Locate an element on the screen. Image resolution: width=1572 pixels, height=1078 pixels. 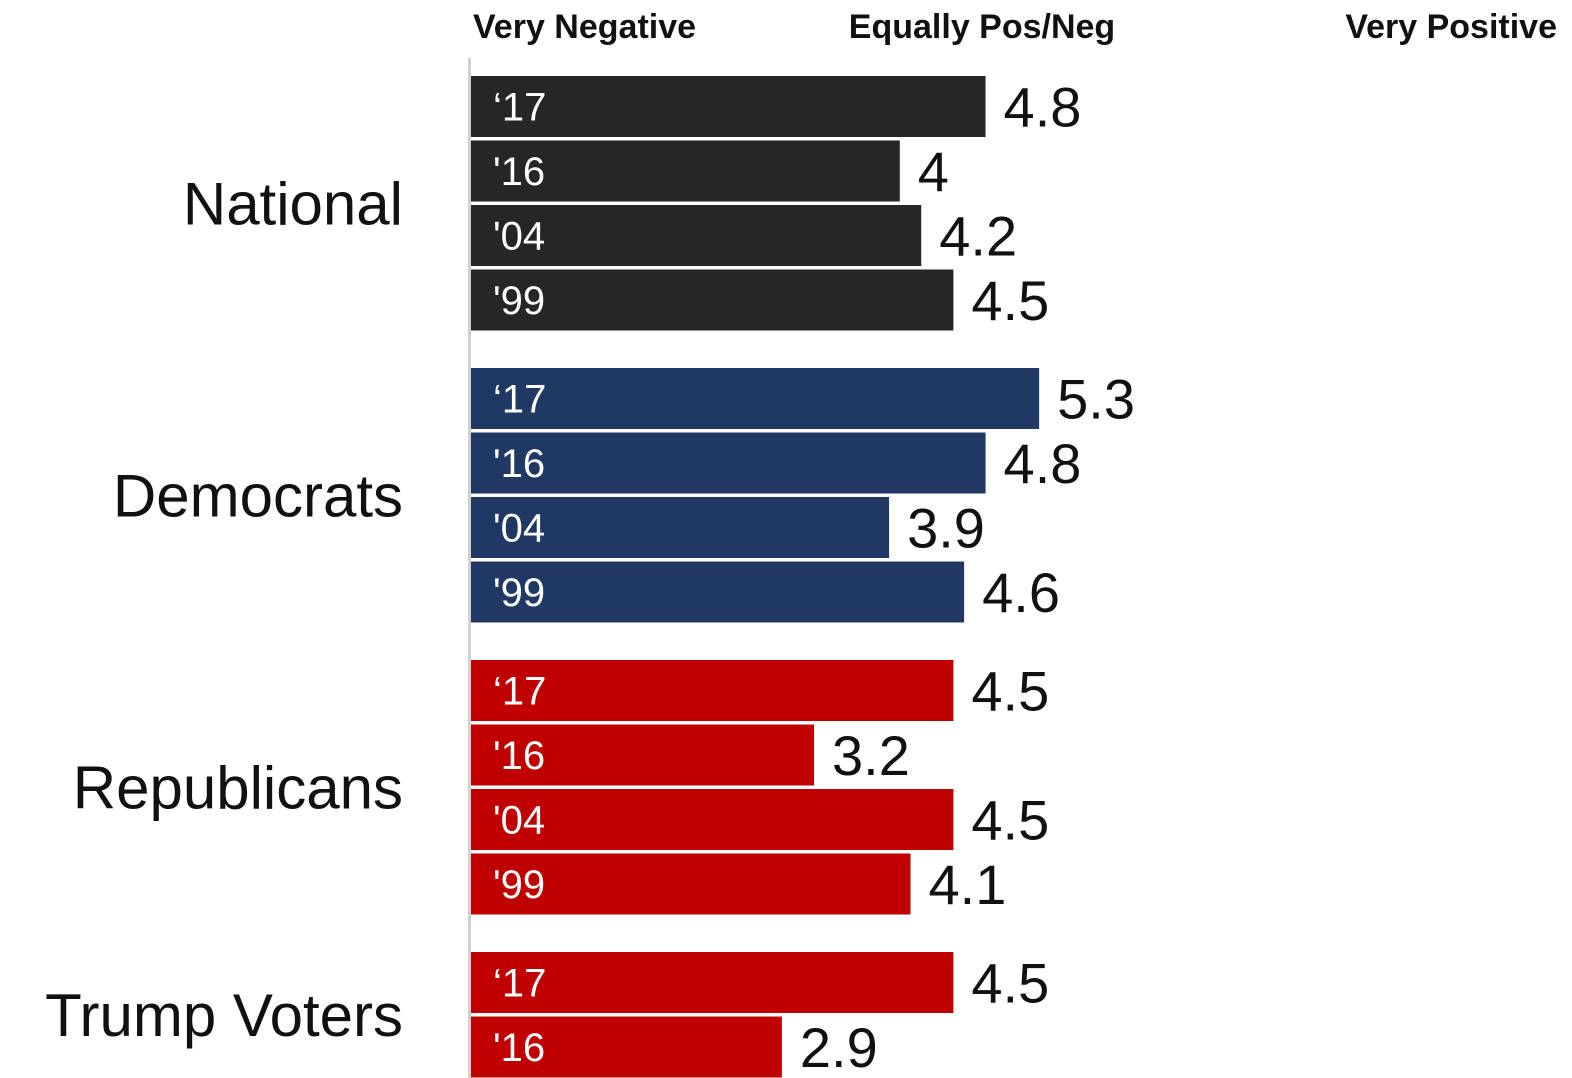
value-label-democrats-04: 3.9 is located at coordinates (946, 528).